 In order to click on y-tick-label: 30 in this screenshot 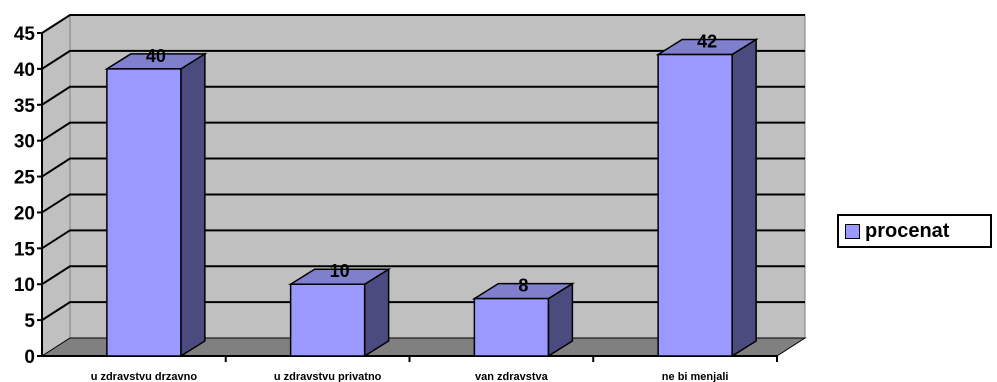, I will do `click(24, 142)`.